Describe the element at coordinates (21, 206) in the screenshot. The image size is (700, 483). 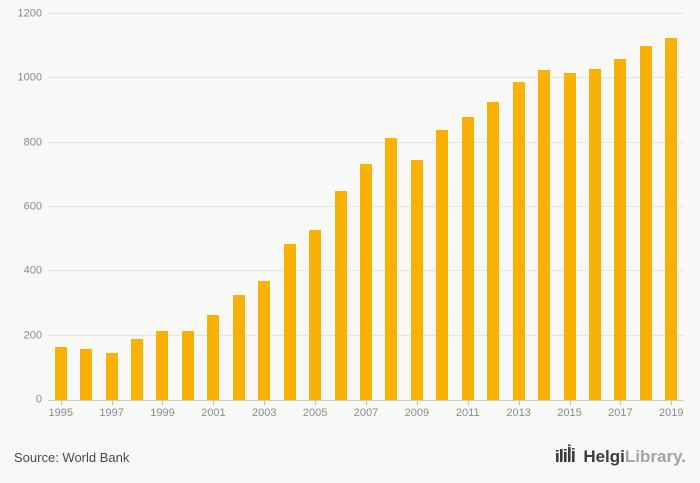
I see `y-axis: 0 200 400 600 800 1000 1200` at that location.